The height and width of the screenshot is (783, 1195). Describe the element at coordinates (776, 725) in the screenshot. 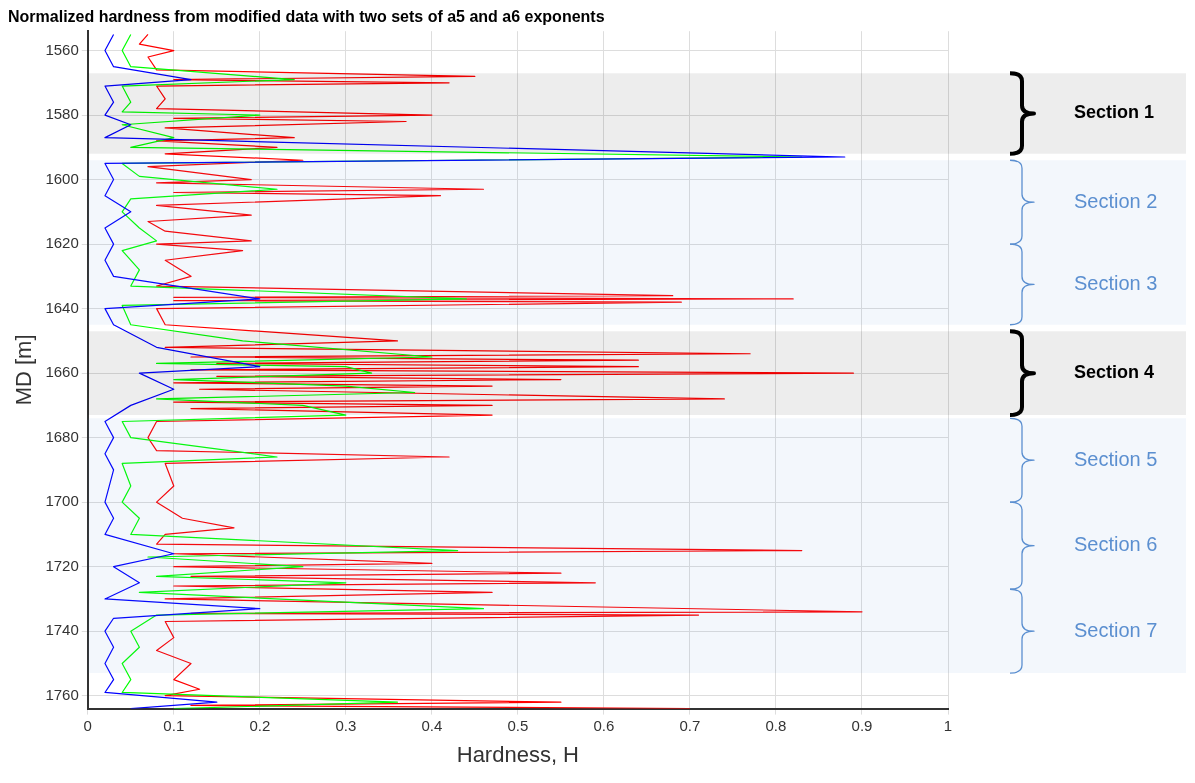

I see `x-tick-label: 0.8` at that location.